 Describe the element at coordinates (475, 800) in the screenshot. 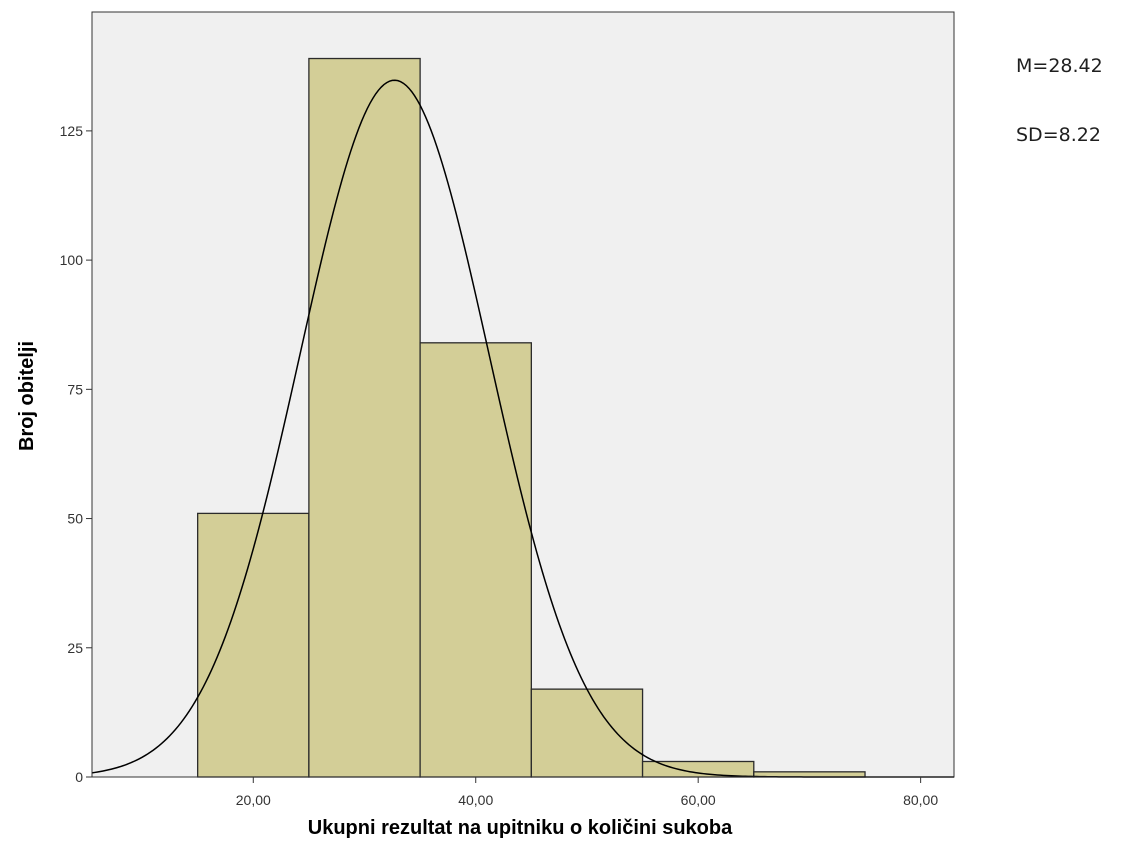

I see `x-tick-label: 40,00` at that location.